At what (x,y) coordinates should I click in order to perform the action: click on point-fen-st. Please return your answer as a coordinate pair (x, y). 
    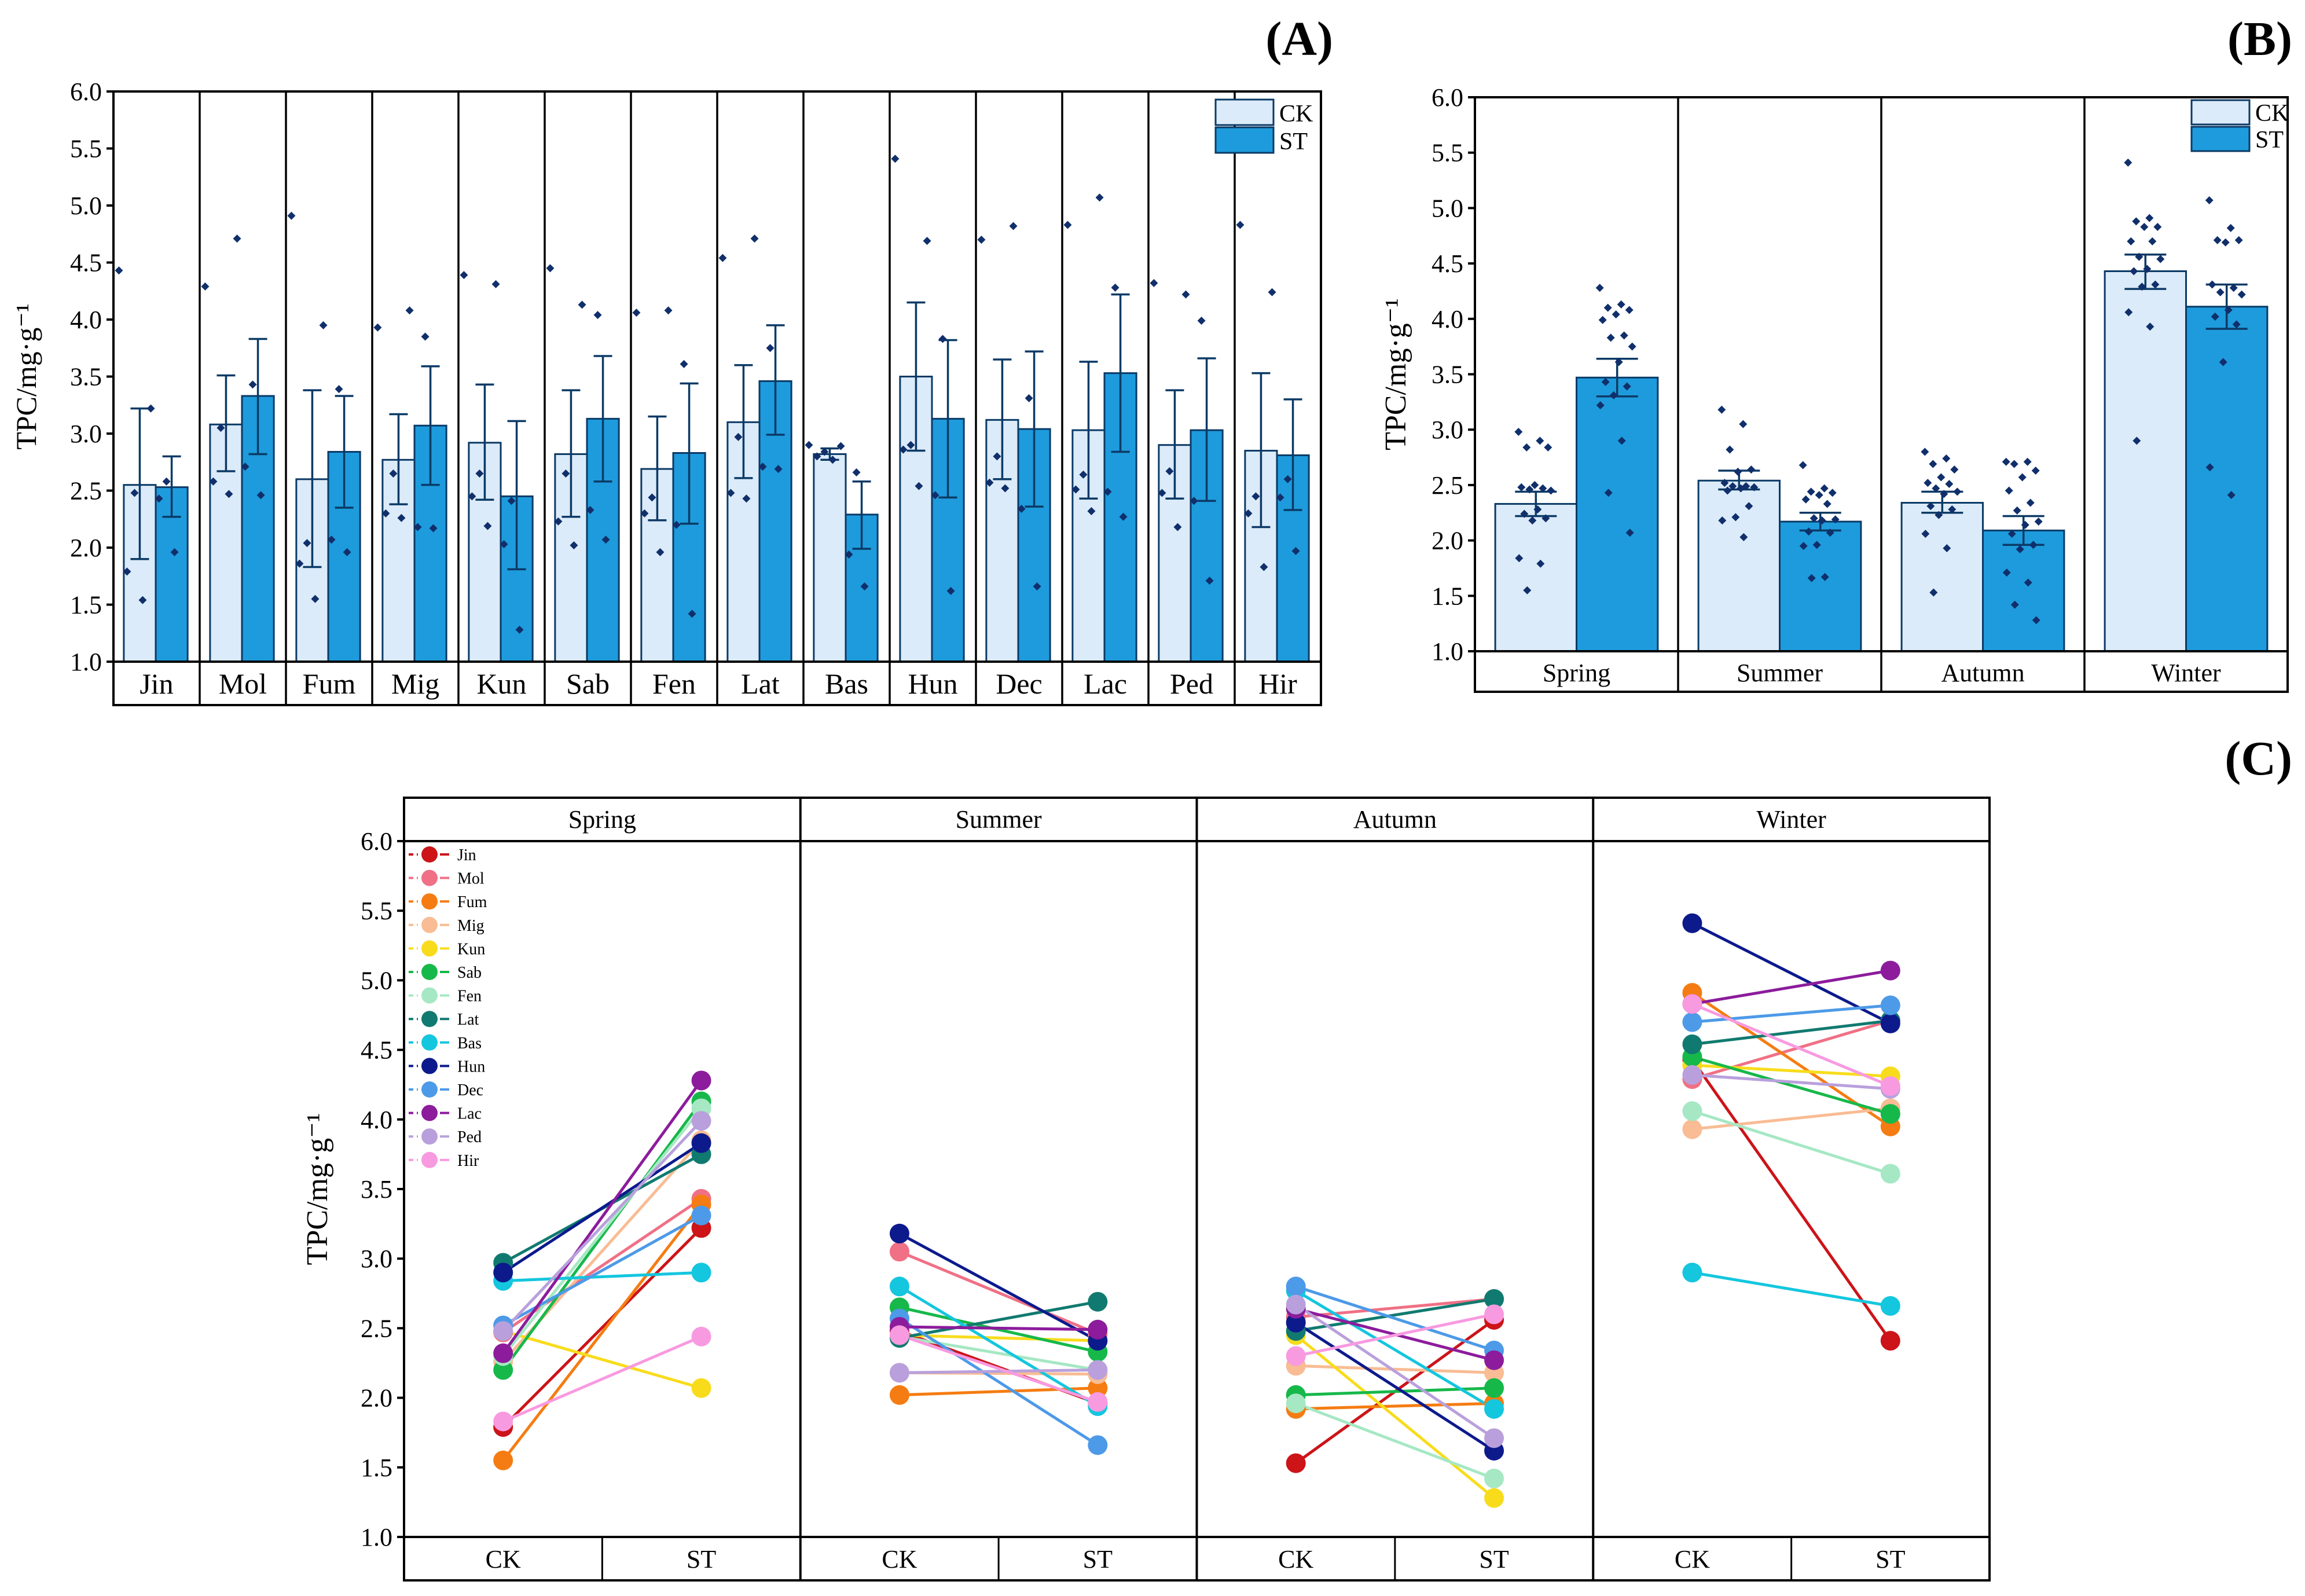
    Looking at the image, I should click on (1890, 1174).